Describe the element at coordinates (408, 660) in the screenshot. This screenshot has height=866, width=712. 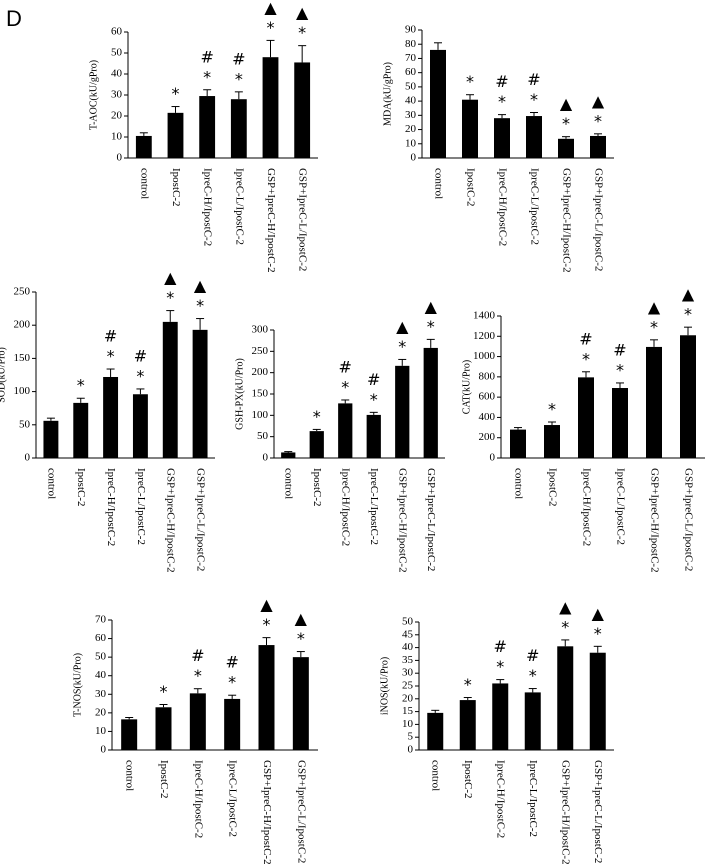
I see `y-tick-label: 35` at that location.